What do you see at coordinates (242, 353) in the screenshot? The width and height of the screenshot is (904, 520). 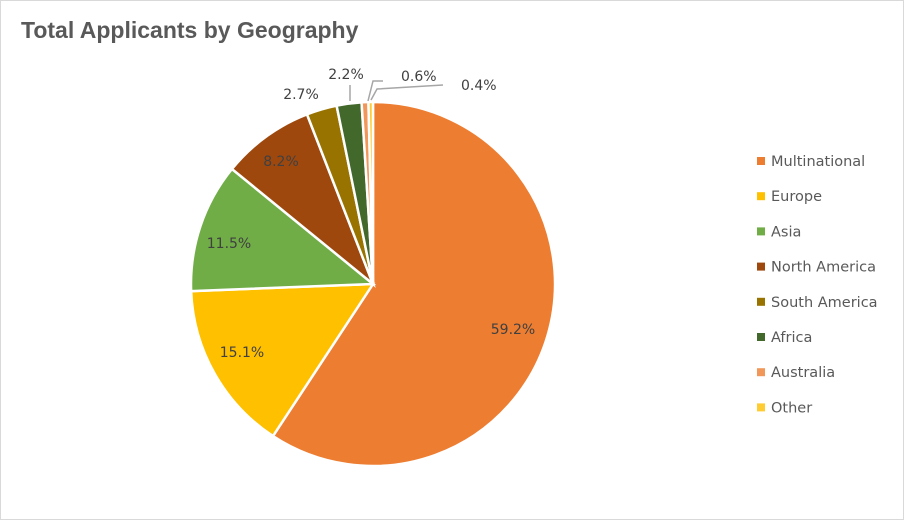 I see `data-label: 15.1%` at bounding box center [242, 353].